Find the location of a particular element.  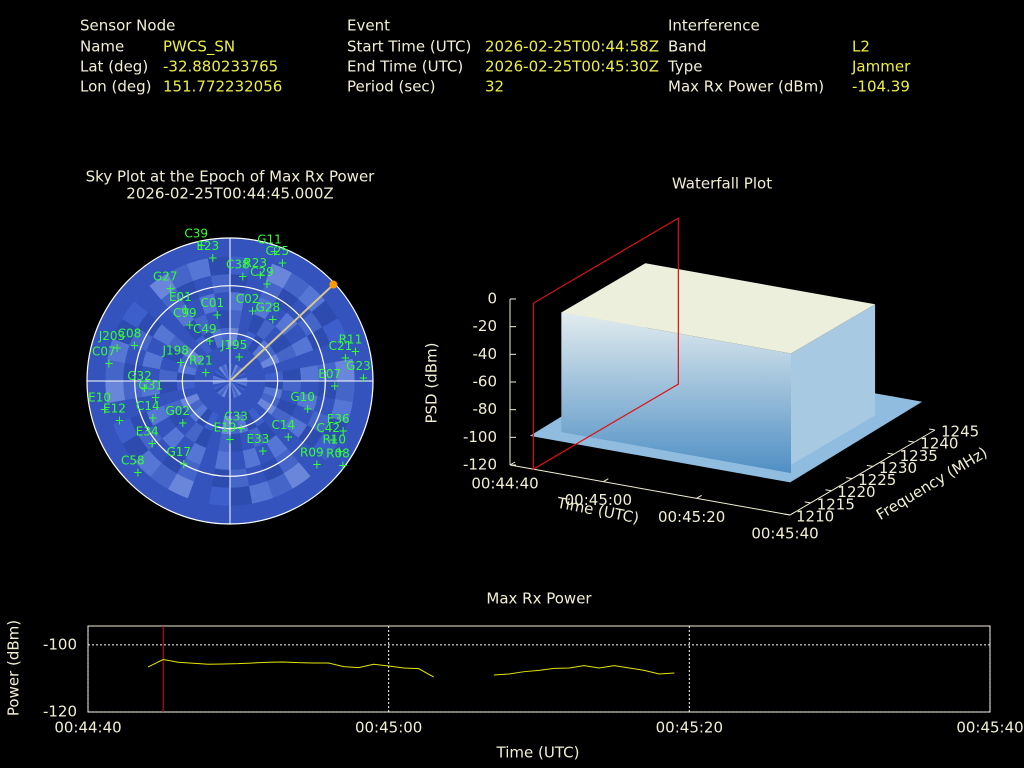

satellite-label: C02 is located at coordinates (248, 299).